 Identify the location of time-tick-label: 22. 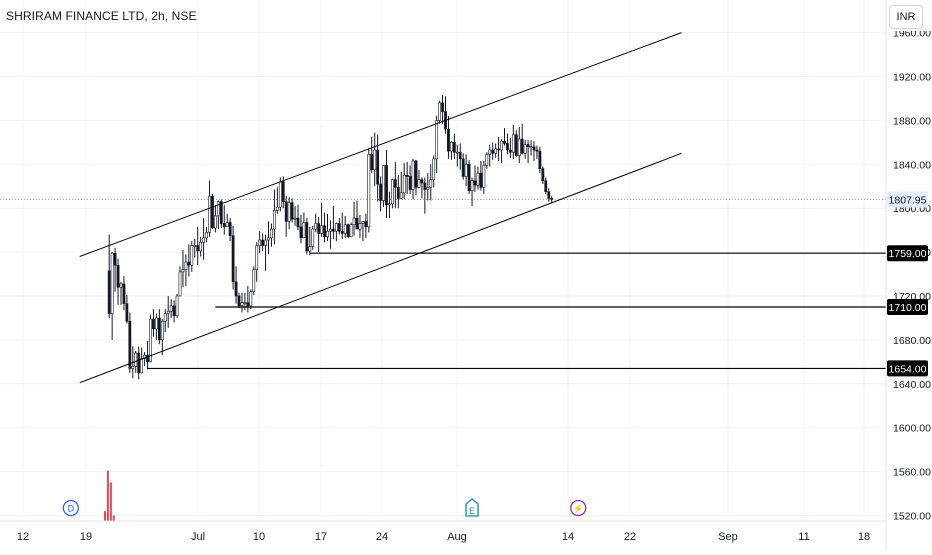
(630, 537).